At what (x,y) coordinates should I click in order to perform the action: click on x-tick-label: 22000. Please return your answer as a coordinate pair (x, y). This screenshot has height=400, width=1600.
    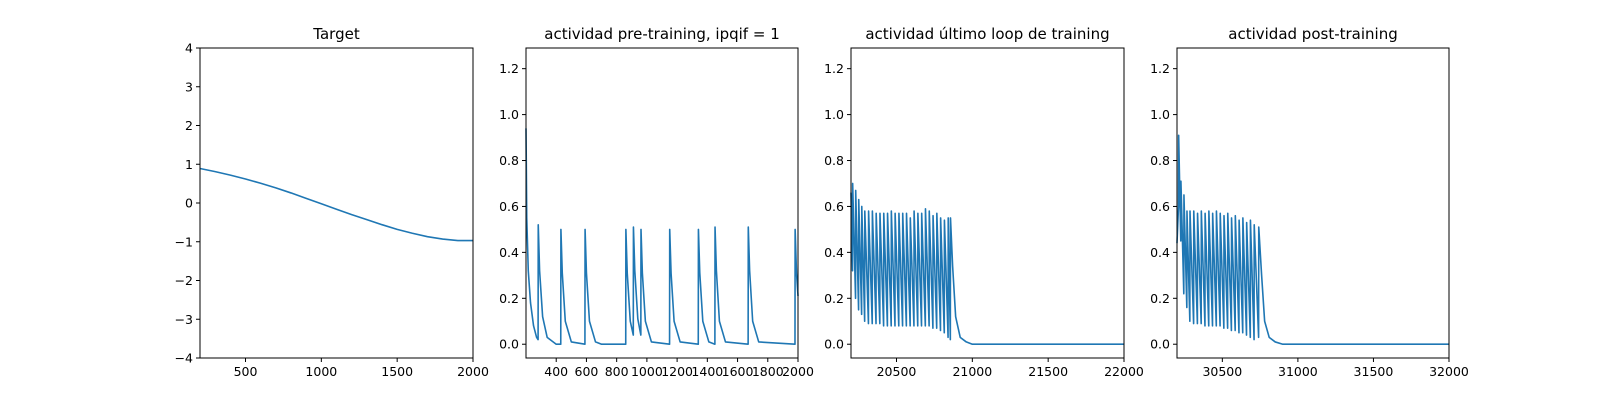
    Looking at the image, I should click on (1124, 371).